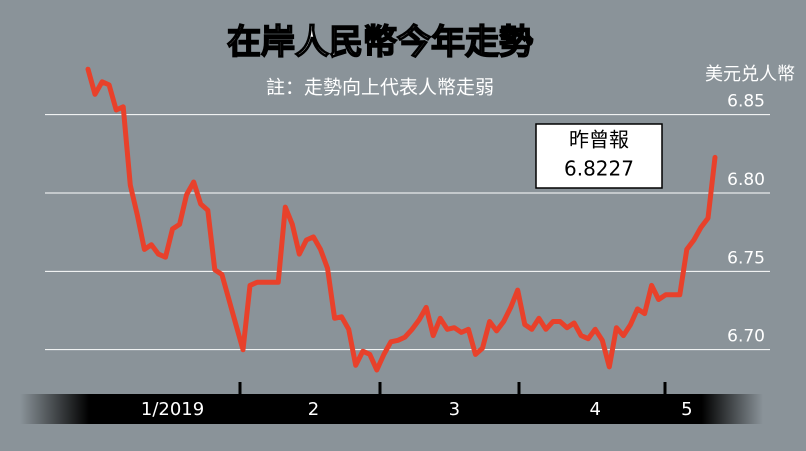  What do you see at coordinates (380, 88) in the screenshot?
I see `chart-subtitle: 註：走勢向上代表人幣走弱` at bounding box center [380, 88].